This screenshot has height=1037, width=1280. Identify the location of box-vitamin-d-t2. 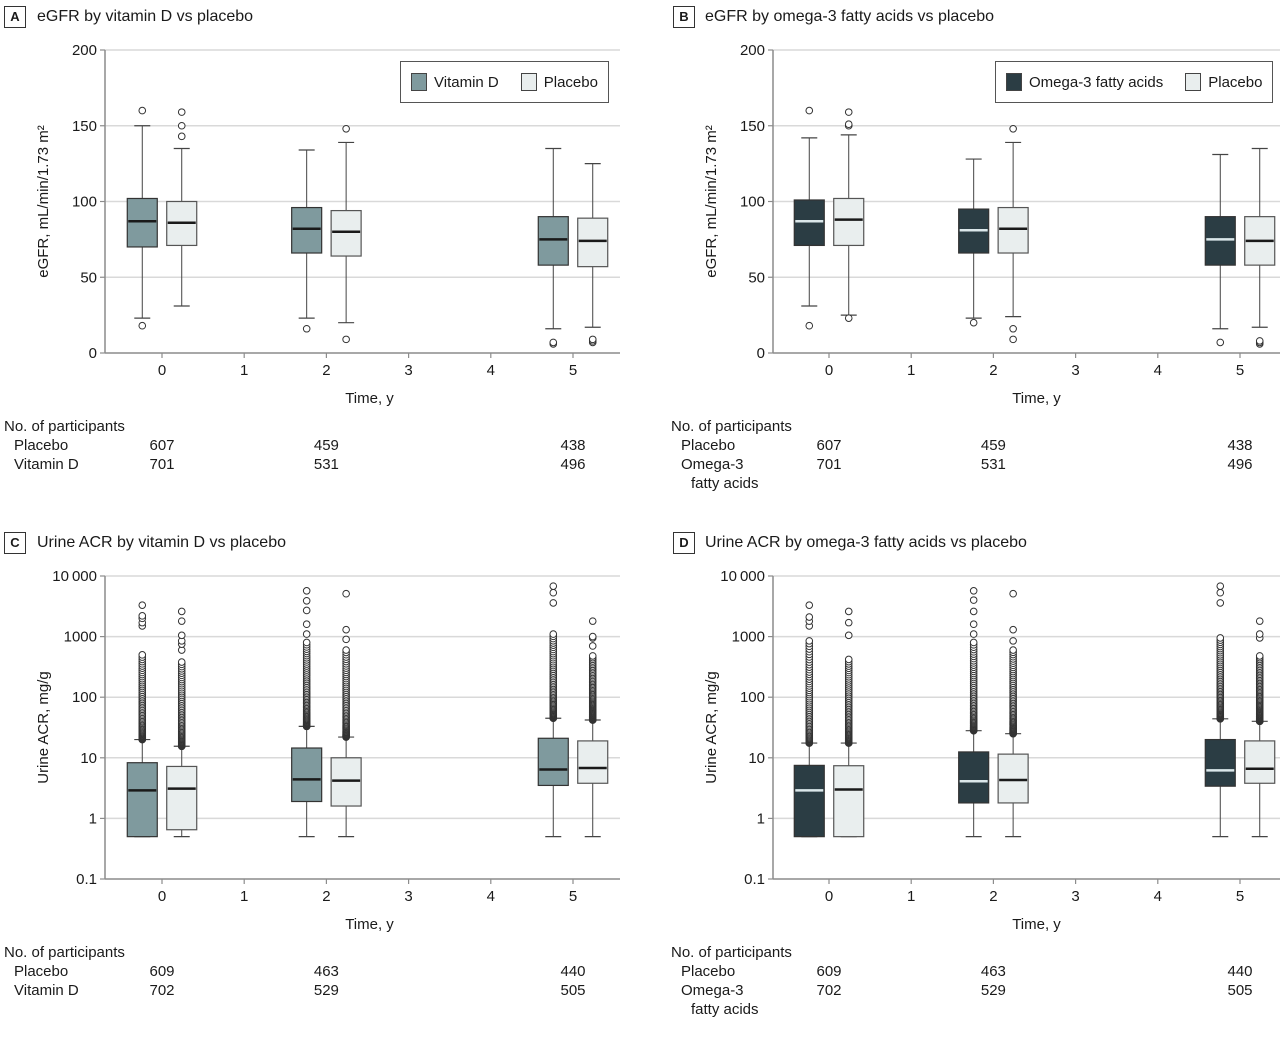
(307, 712).